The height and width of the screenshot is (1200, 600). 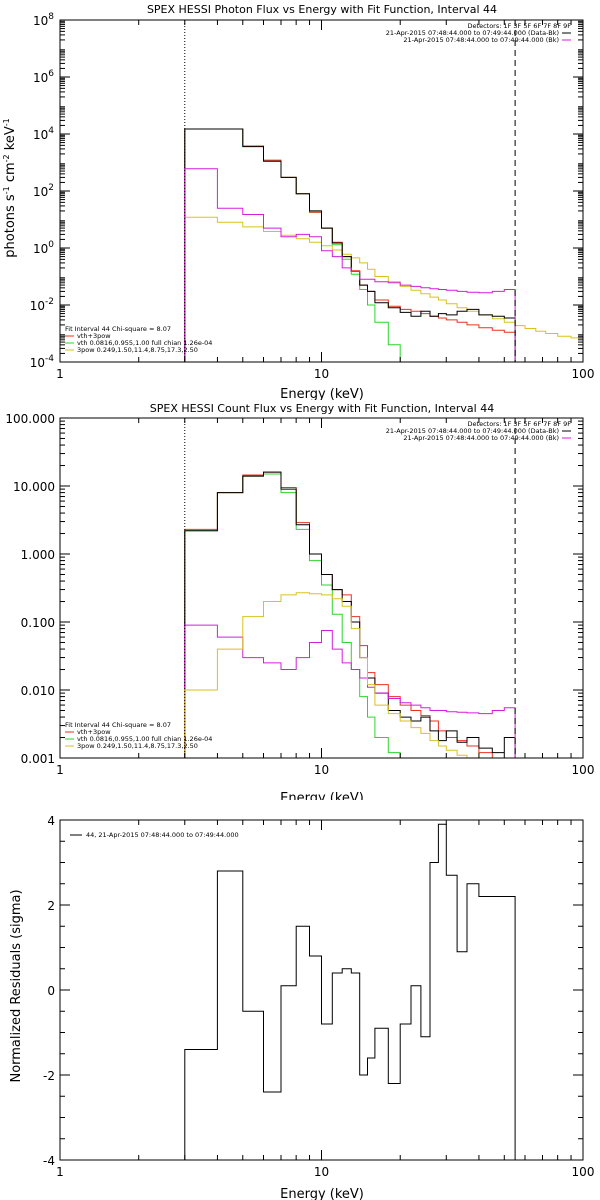 What do you see at coordinates (49, 1161) in the screenshot?
I see `y-tick-label: -4` at bounding box center [49, 1161].